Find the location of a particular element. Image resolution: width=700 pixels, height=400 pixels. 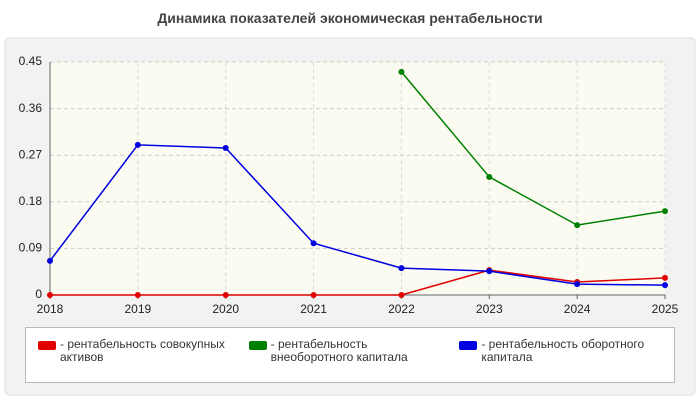

y-tick-label: 0 is located at coordinates (38, 294).